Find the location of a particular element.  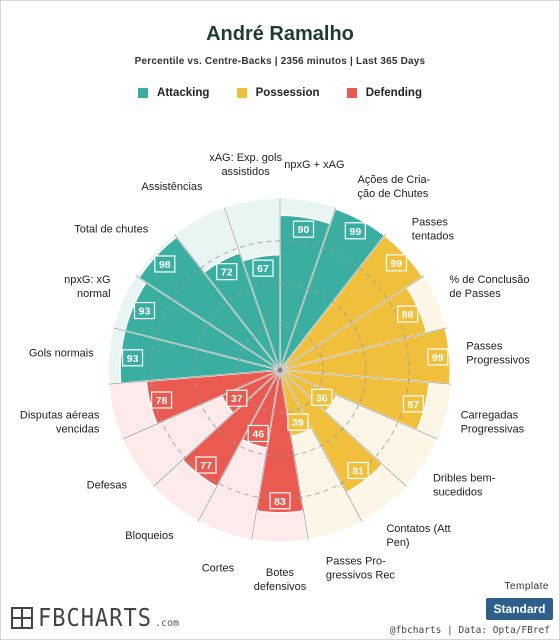

metric-label-line: Dribles bem- is located at coordinates (464, 478).